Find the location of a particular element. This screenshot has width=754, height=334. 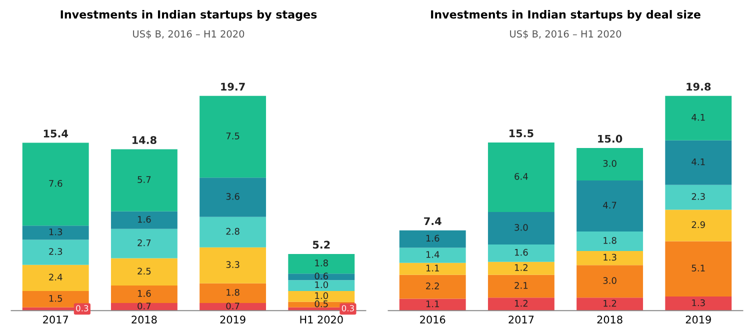

data-label: 7.6 is located at coordinates (55, 183).